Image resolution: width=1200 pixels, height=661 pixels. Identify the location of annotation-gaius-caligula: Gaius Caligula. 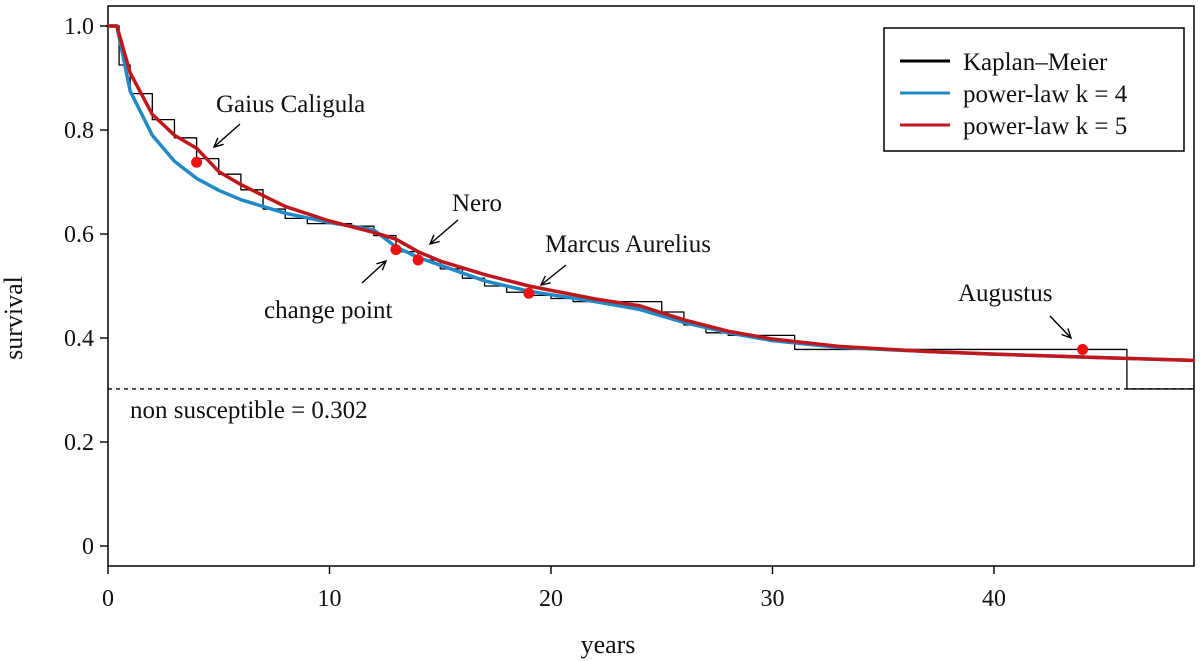
(290, 104).